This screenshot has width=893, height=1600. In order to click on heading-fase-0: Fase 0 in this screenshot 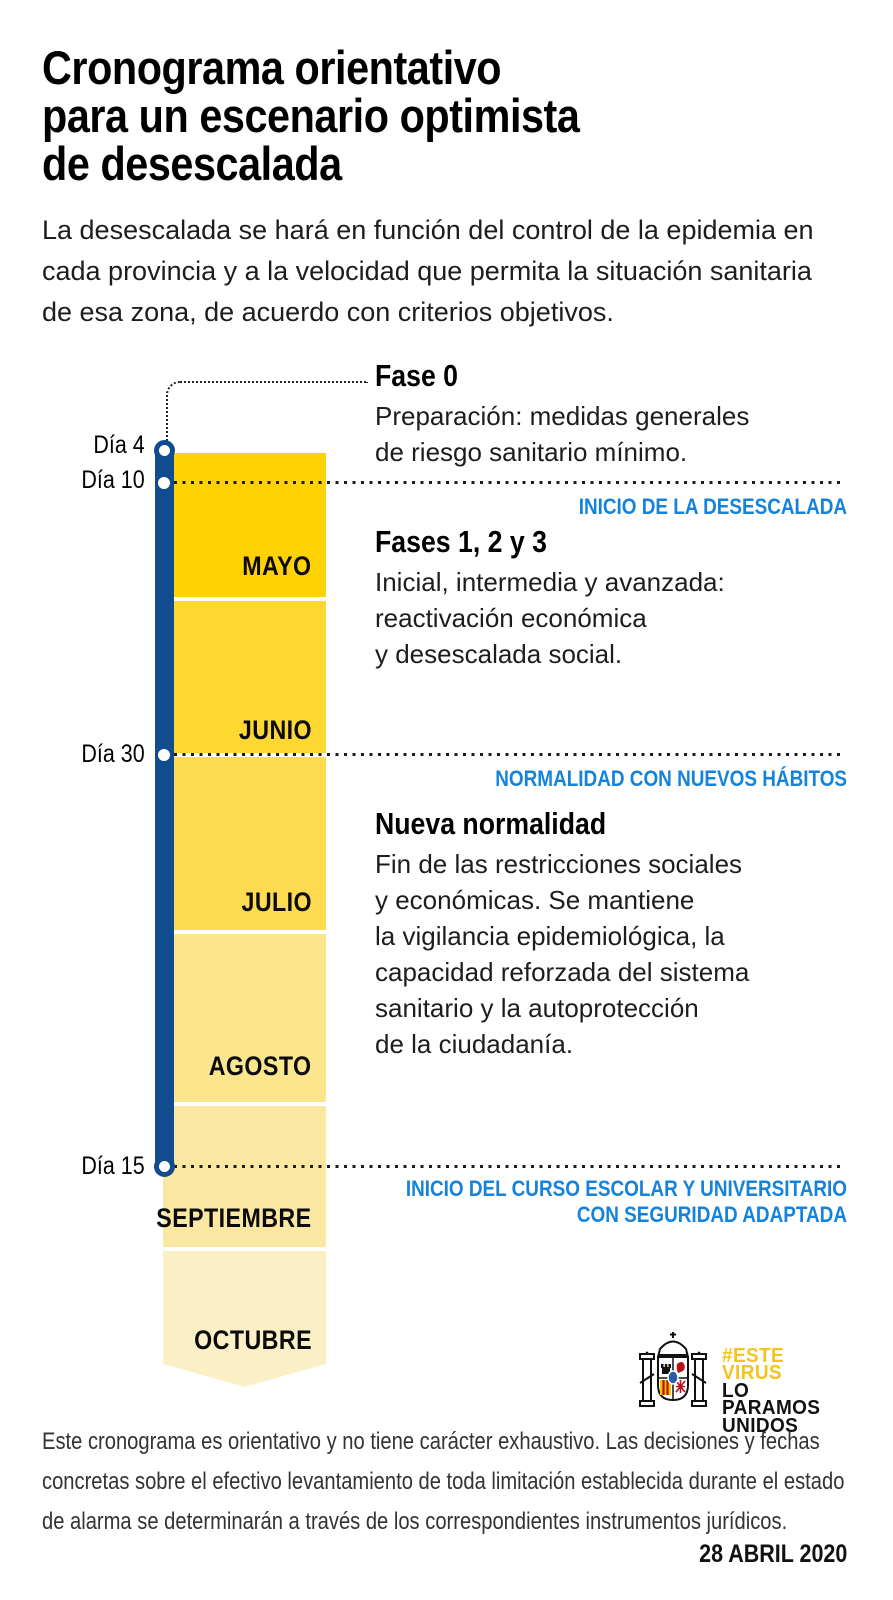, I will do `click(417, 375)`.